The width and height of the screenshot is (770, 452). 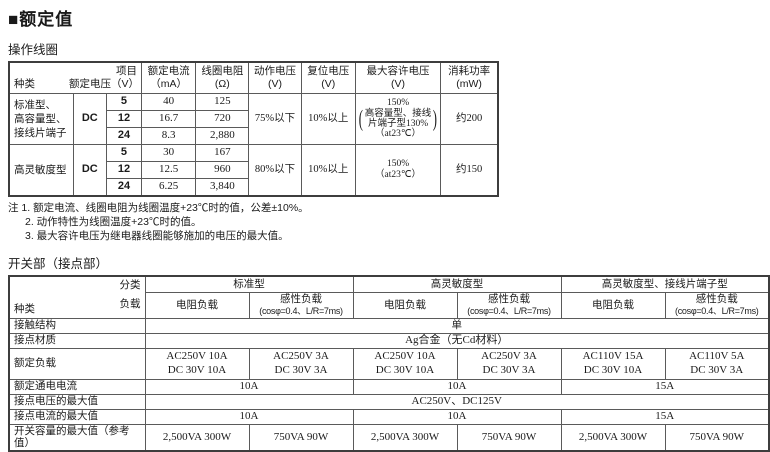 What do you see at coordinates (77, 325) in the screenshot?
I see `row-label: 接触结构` at bounding box center [77, 325].